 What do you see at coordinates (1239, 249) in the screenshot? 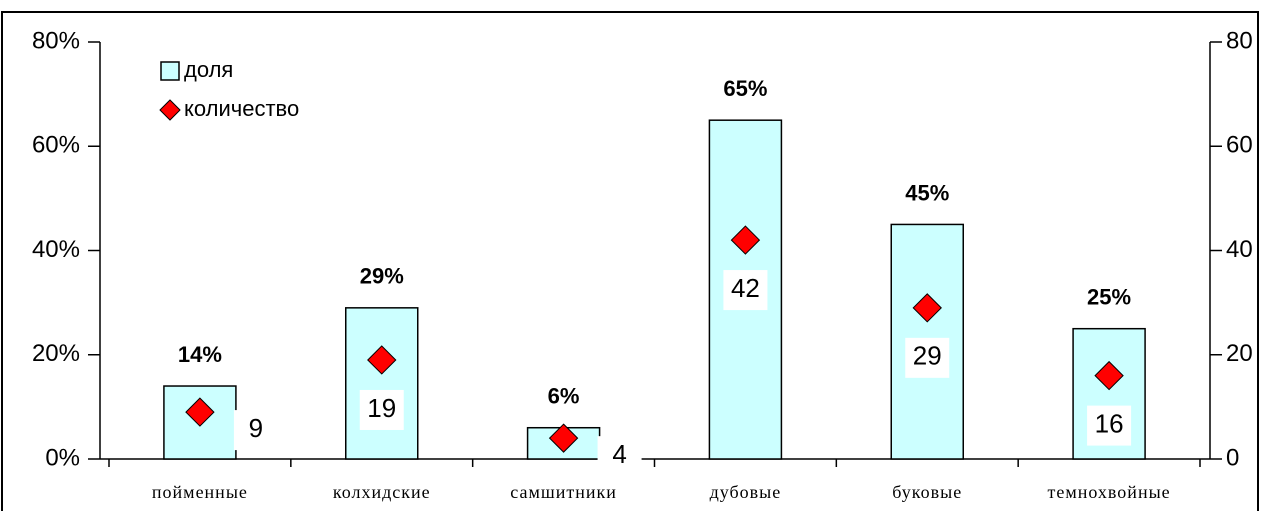
I see `y2-tick-label: 40` at bounding box center [1239, 249].